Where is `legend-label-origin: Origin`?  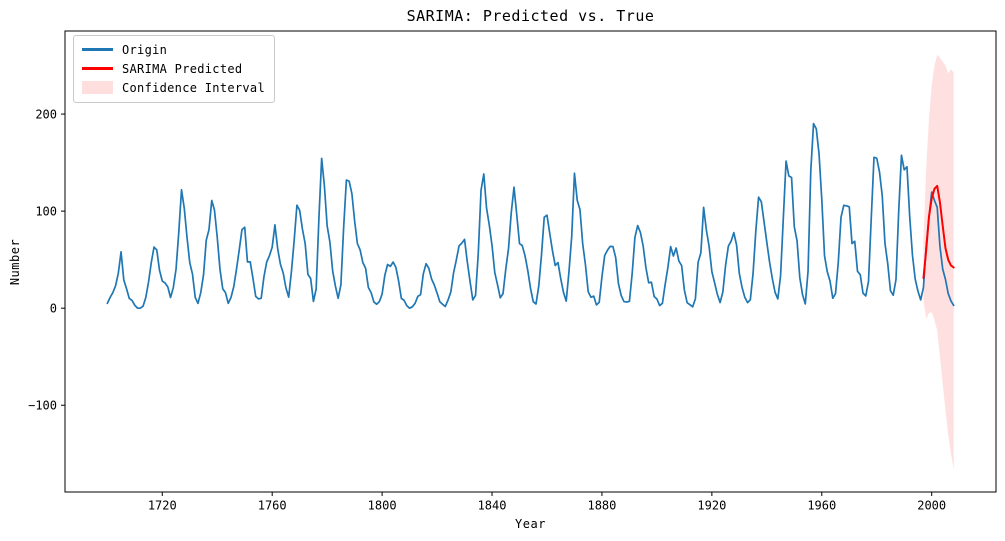
legend-label-origin: Origin is located at coordinates (145, 49).